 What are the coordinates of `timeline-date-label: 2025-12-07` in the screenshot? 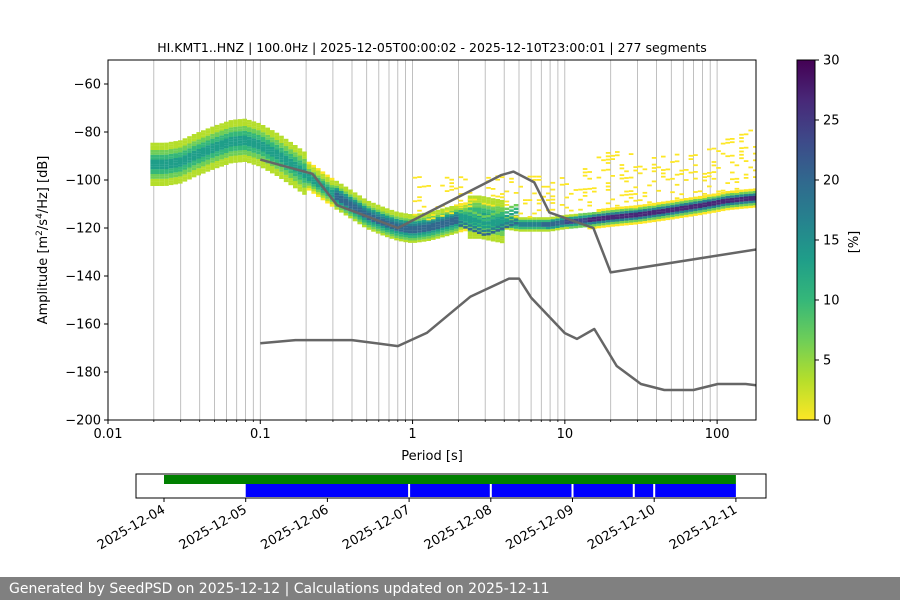 It's located at (376, 527).